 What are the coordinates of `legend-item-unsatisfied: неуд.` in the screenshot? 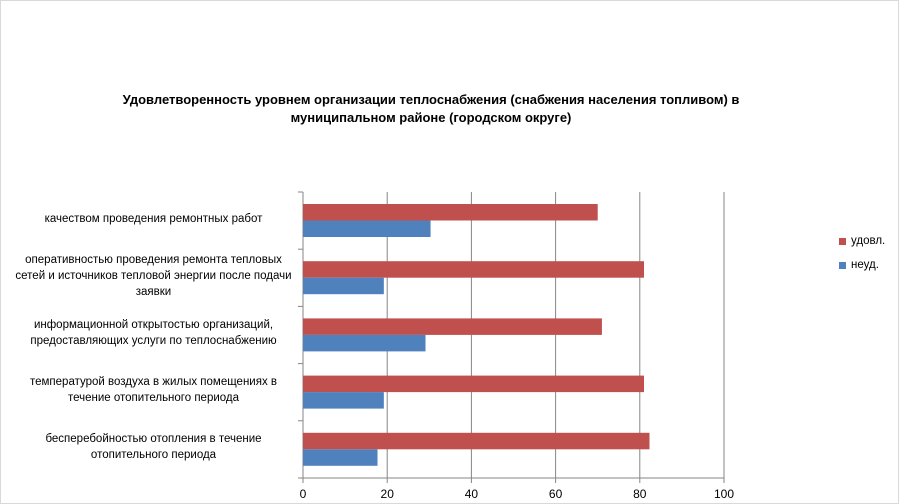 It's located at (859, 265).